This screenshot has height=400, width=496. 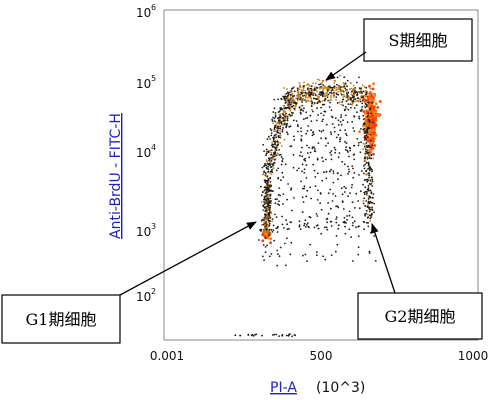 What do you see at coordinates (319, 356) in the screenshot?
I see `x-tick-labels: 0.001 500 1000` at bounding box center [319, 356].